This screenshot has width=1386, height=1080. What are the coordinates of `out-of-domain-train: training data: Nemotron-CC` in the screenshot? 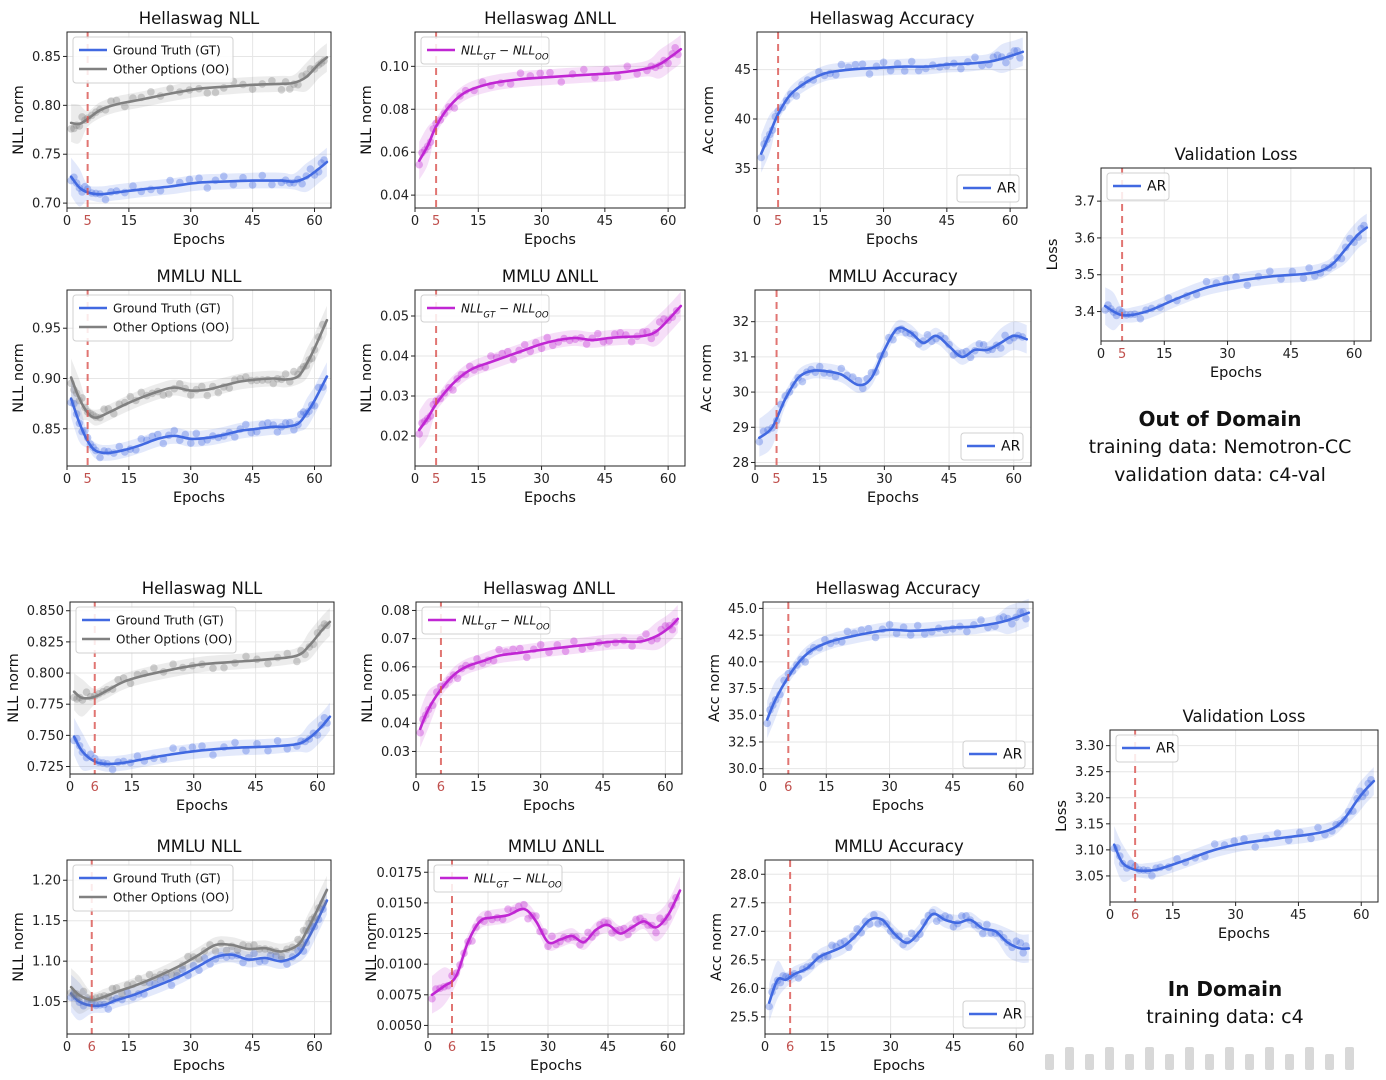 It's located at (1220, 447).